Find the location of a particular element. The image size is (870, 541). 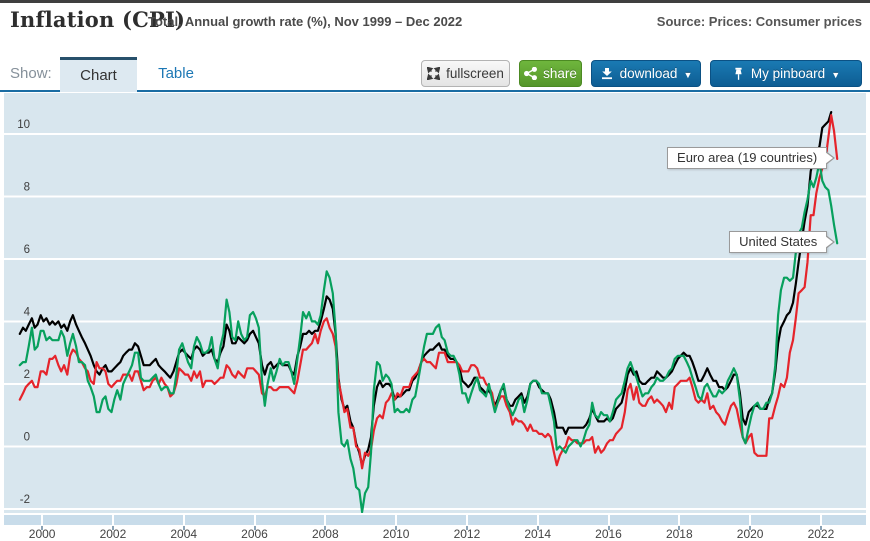

axis-tick-2002 is located at coordinates (112, 528).